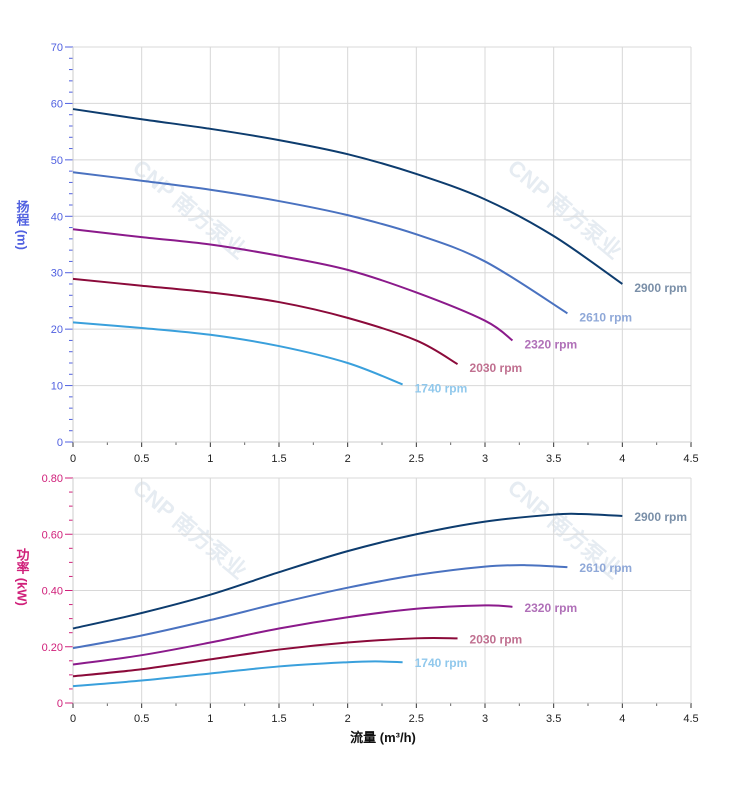 This screenshot has height=797, width=752. Describe the element at coordinates (57, 104) in the screenshot. I see `y-tick-label: 60` at that location.